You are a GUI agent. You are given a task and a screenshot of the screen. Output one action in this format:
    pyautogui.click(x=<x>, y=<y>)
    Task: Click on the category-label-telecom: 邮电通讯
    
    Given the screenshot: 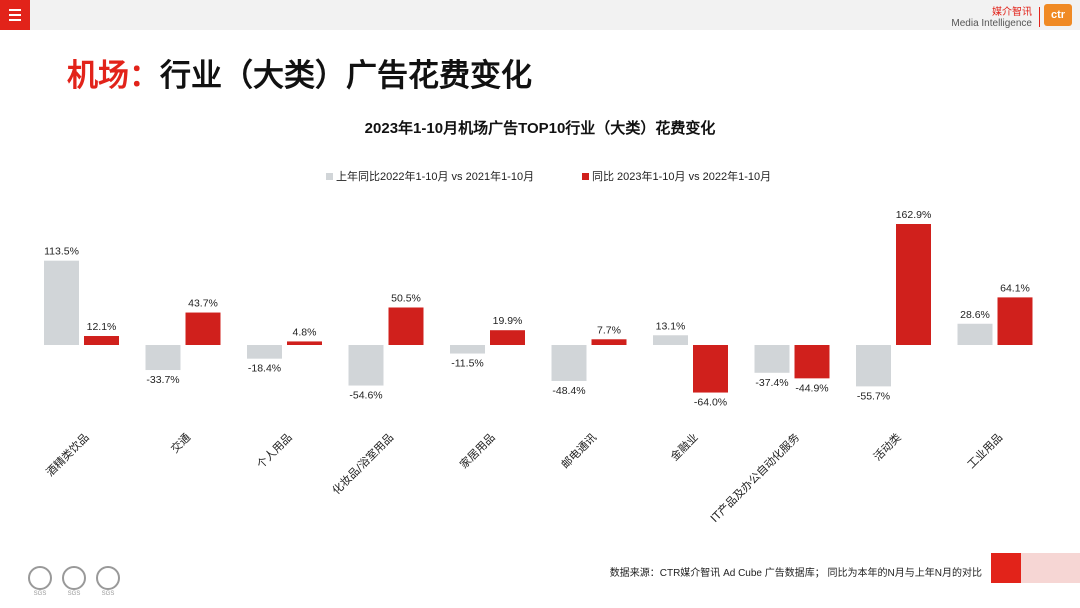 What is the action you would take?
    pyautogui.click(x=579, y=451)
    